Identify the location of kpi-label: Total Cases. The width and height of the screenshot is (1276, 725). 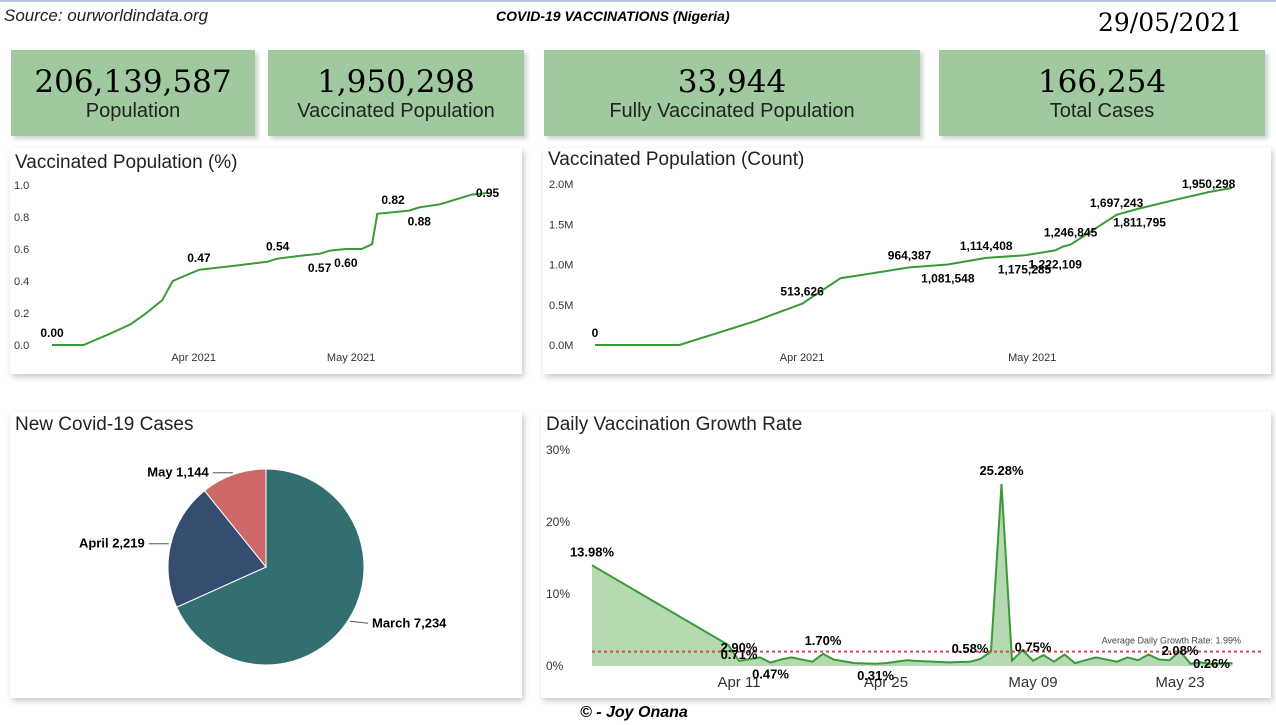
(1102, 111).